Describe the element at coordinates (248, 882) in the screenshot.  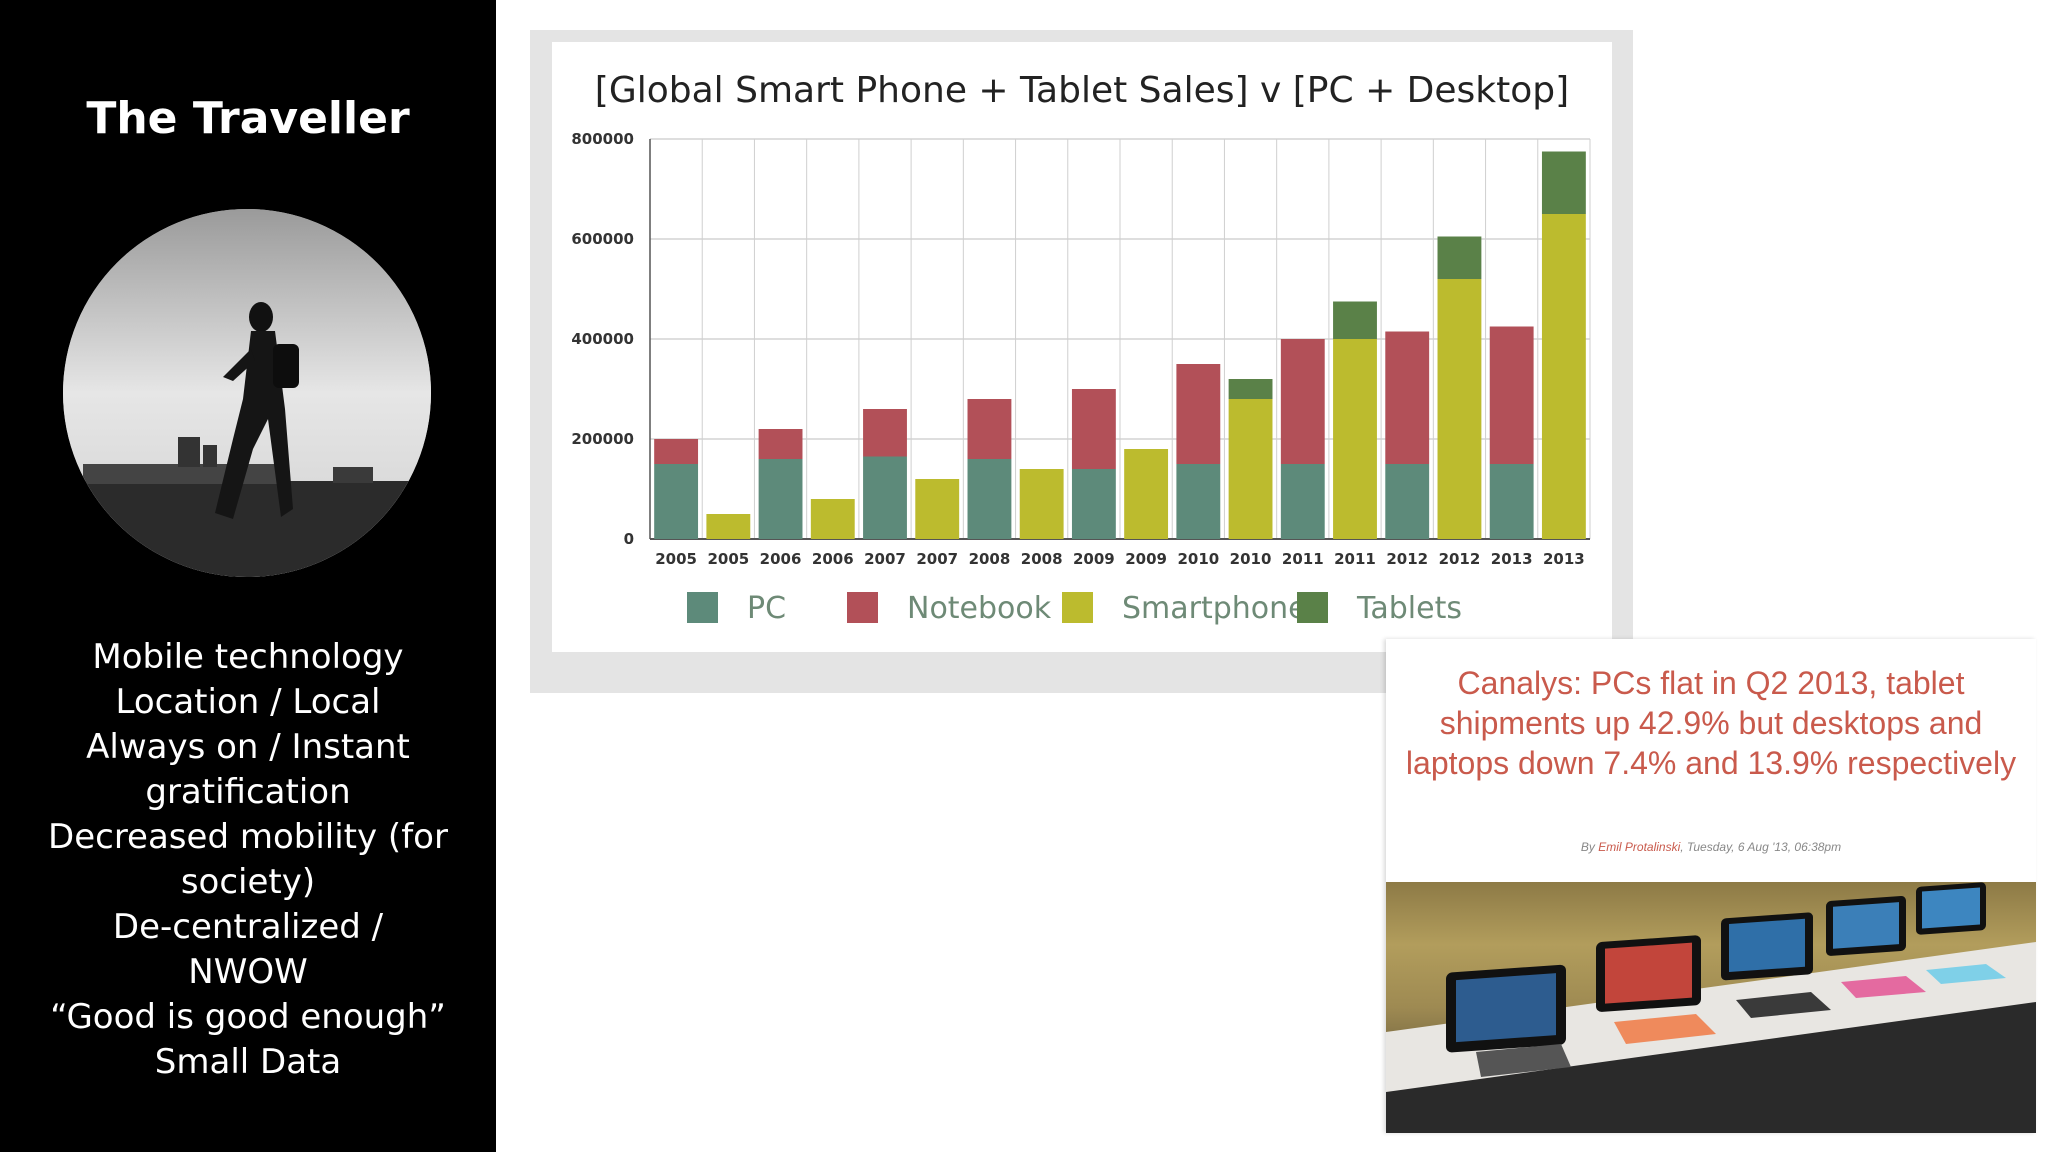
I see `trait-line: society)` at that location.